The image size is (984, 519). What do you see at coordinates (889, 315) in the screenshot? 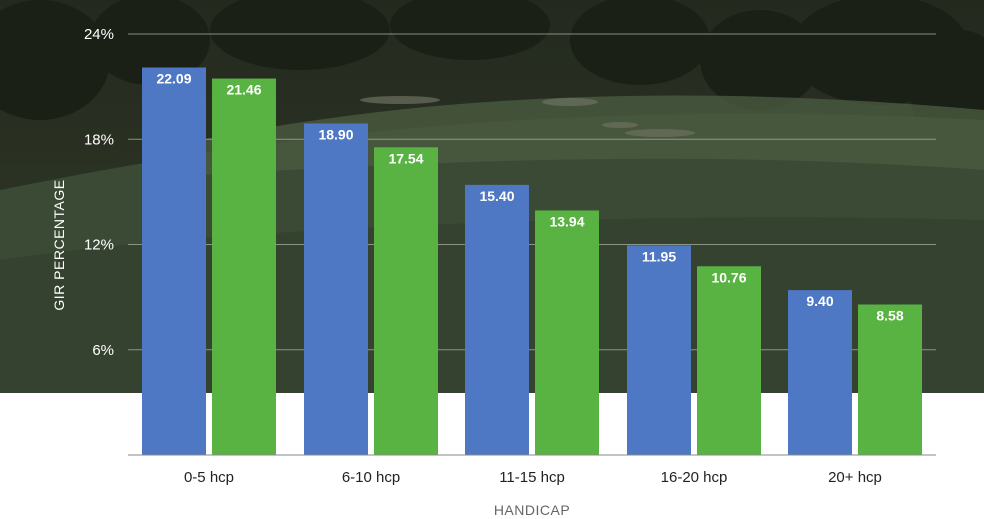
I see `bar-value-label: 8.58` at bounding box center [889, 315].